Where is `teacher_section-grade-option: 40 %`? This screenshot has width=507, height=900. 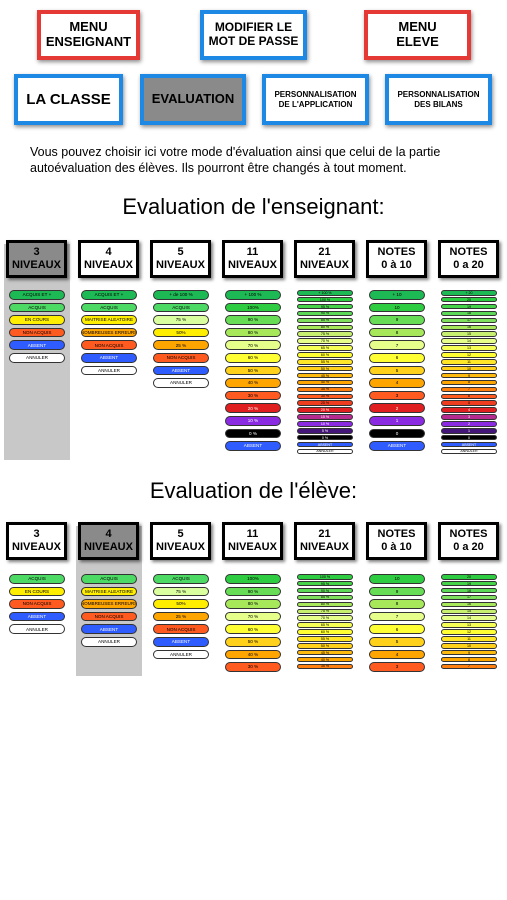
teacher_section-grade-option: 40 % is located at coordinates (325, 382).